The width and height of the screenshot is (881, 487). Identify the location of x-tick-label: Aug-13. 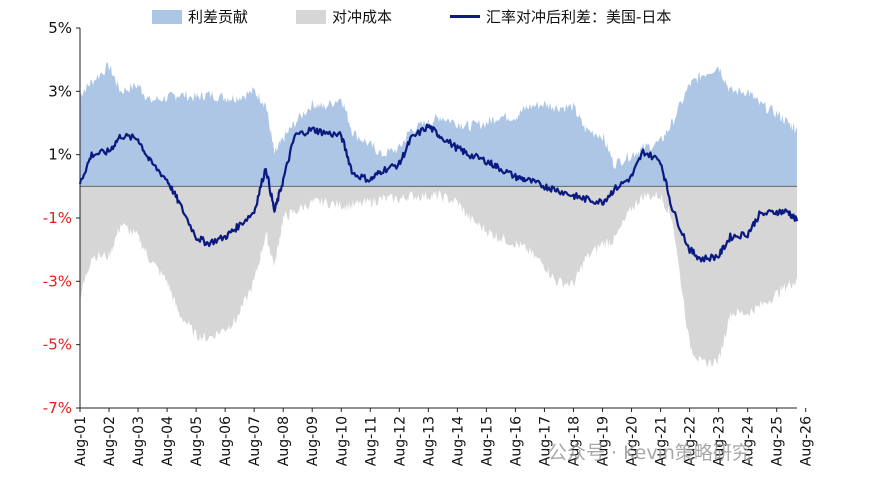
(429, 441).